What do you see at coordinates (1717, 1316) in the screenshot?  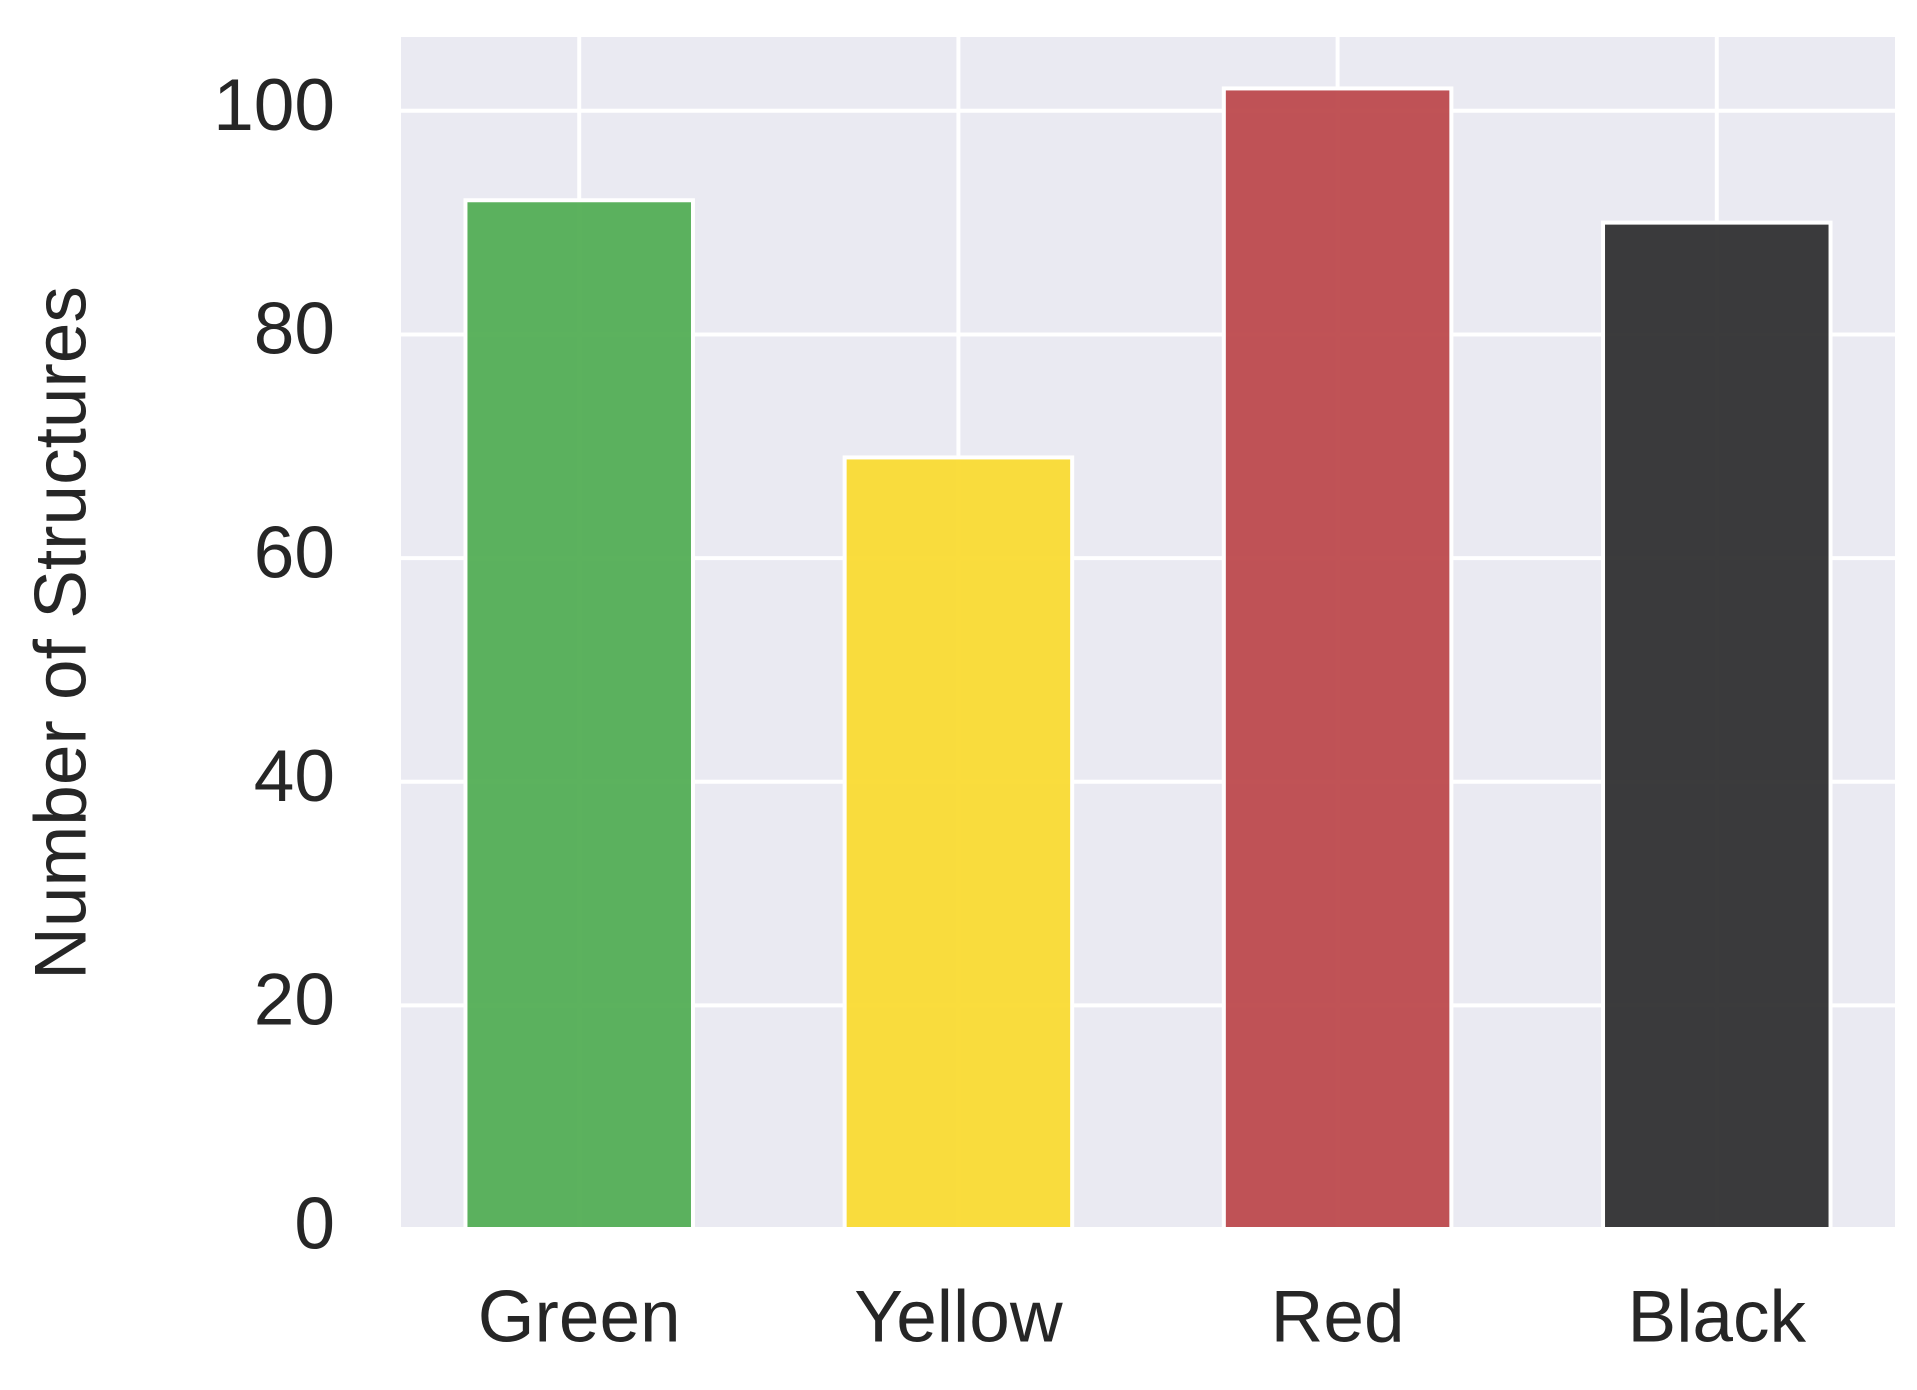 I see `x-tick-label: Black` at bounding box center [1717, 1316].